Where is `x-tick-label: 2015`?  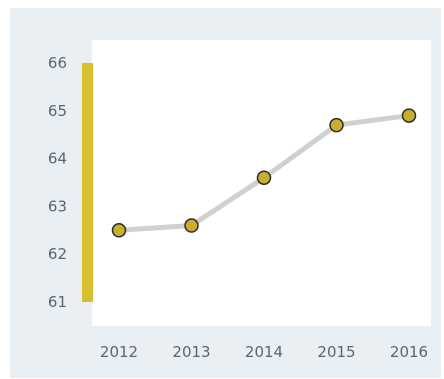 x-tick-label: 2015 is located at coordinates (336, 352).